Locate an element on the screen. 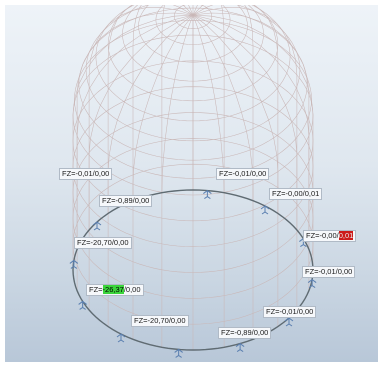  reaction-label: FZ=-26,37/0,00 is located at coordinates (115, 290).